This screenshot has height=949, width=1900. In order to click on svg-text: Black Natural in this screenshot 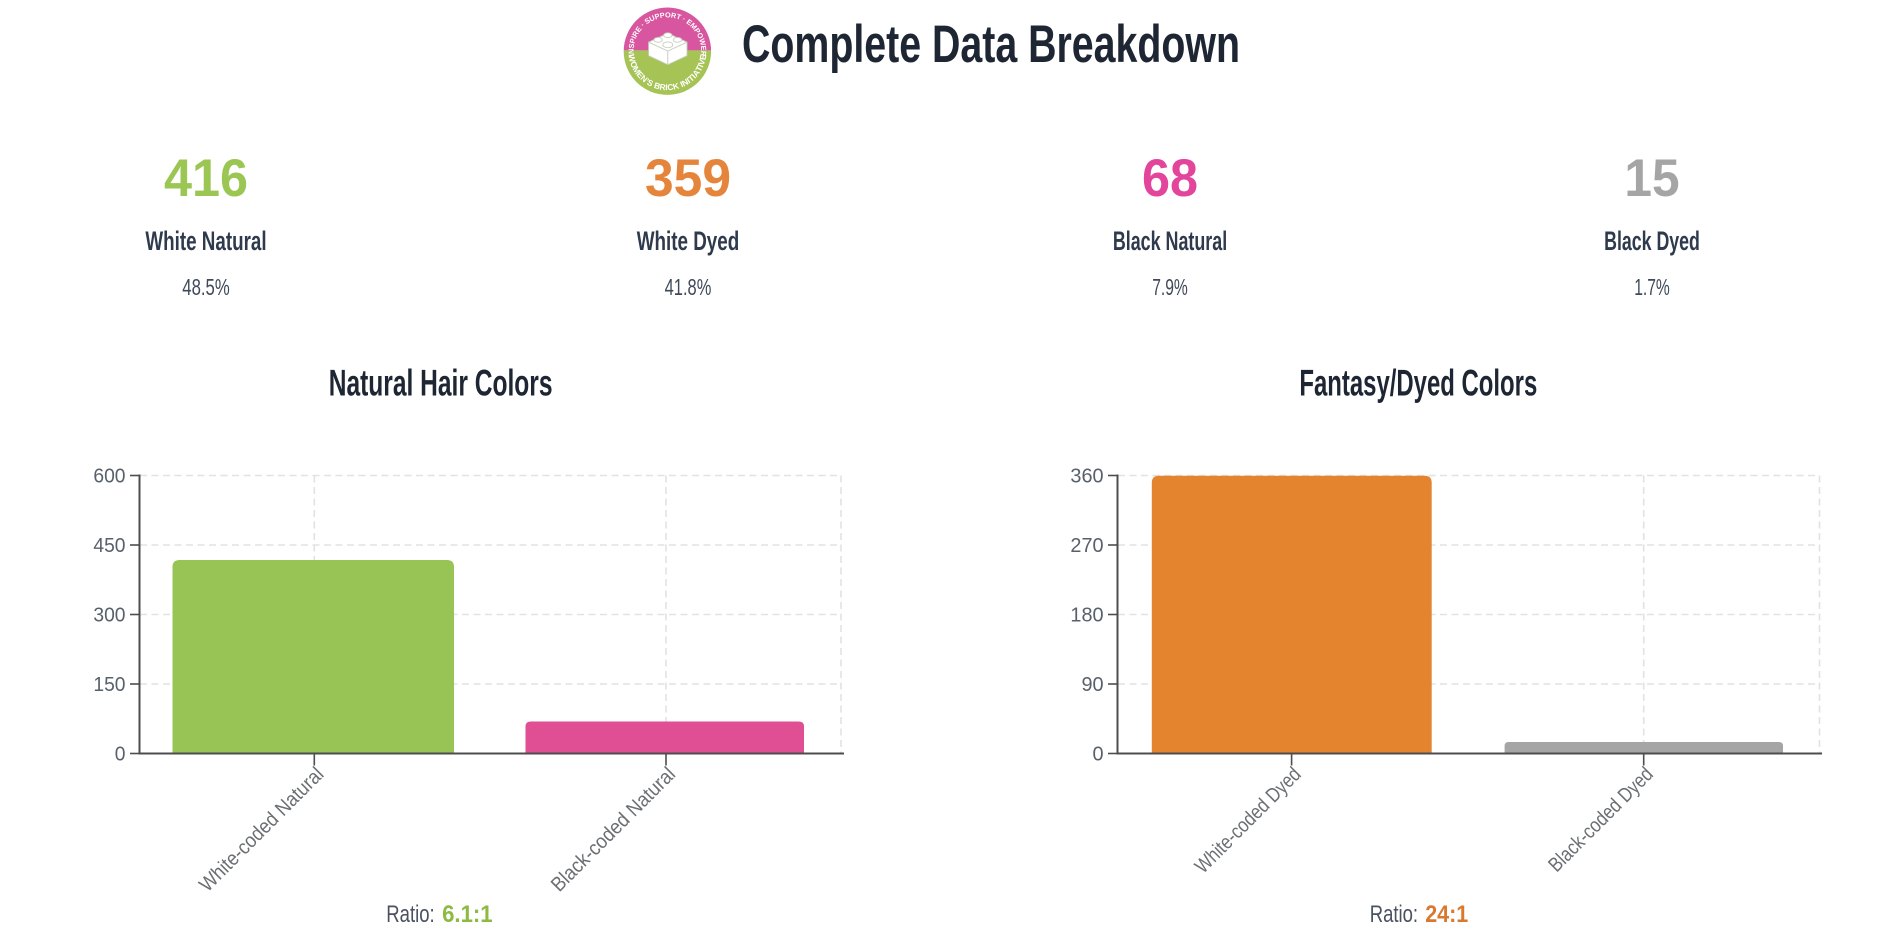, I will do `click(1170, 240)`.